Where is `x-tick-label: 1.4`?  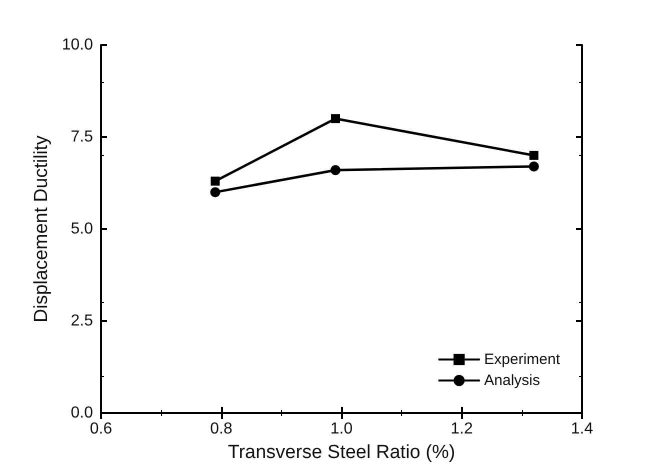 x-tick-label: 1.4 is located at coordinates (582, 429).